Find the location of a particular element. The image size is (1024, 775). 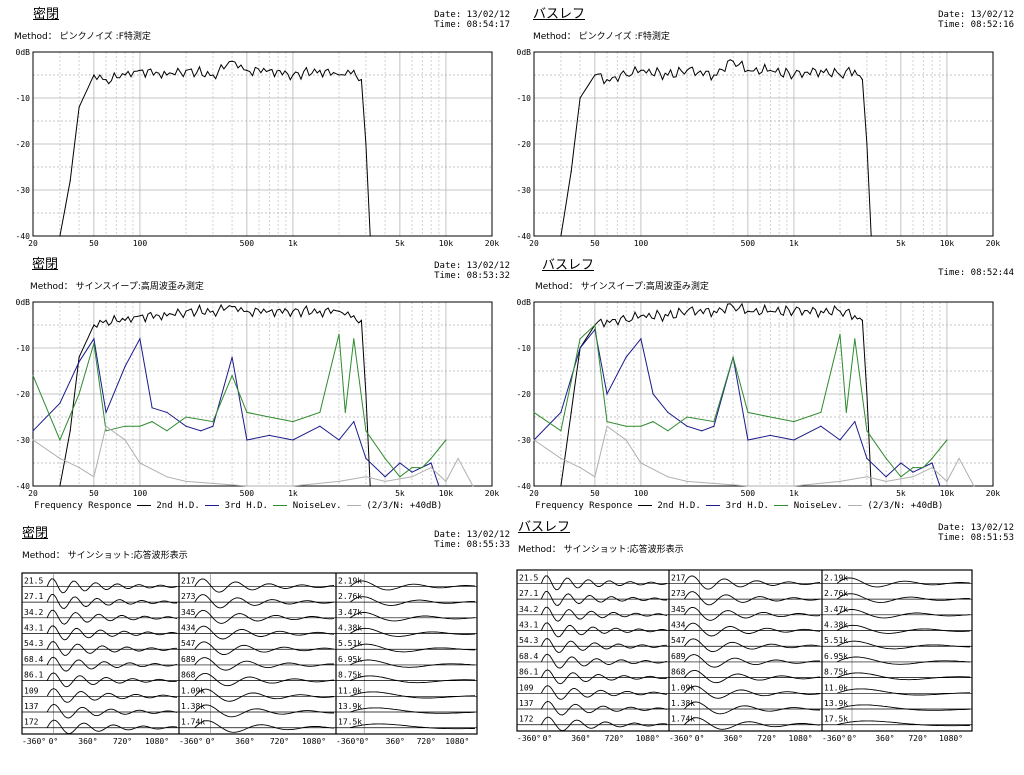

panel-title-br: バスレフ is located at coordinates (544, 527).